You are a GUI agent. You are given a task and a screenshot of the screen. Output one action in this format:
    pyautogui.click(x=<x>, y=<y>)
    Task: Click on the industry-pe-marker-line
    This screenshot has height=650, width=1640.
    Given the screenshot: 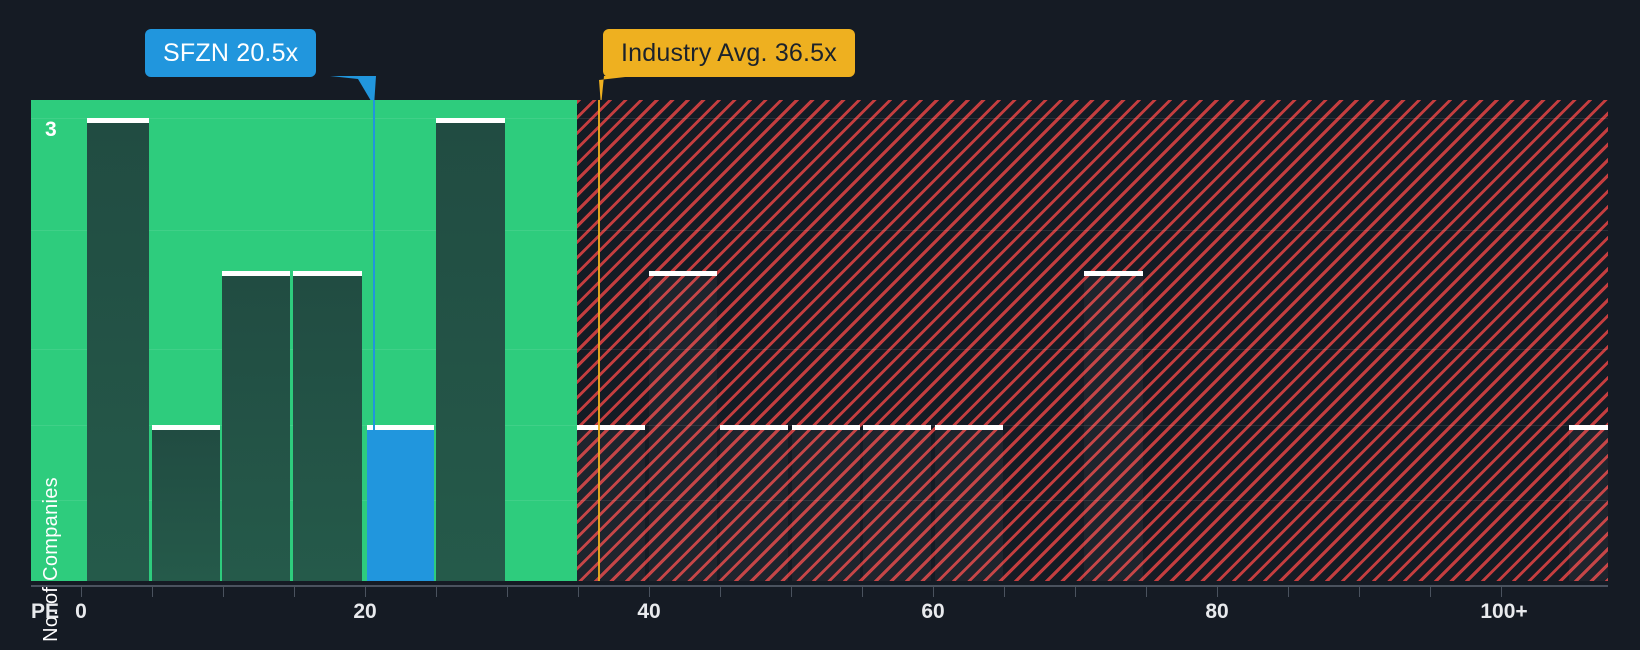 What is the action you would take?
    pyautogui.click(x=599, y=340)
    